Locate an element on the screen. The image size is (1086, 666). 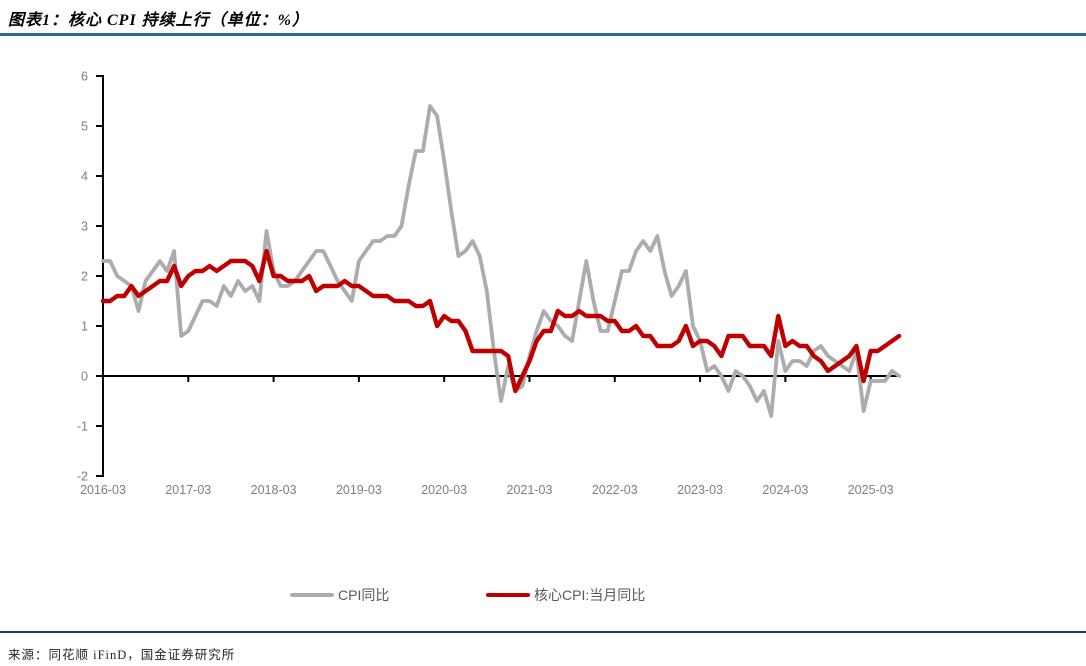
y-tick-label: -2 is located at coordinates (82, 477).